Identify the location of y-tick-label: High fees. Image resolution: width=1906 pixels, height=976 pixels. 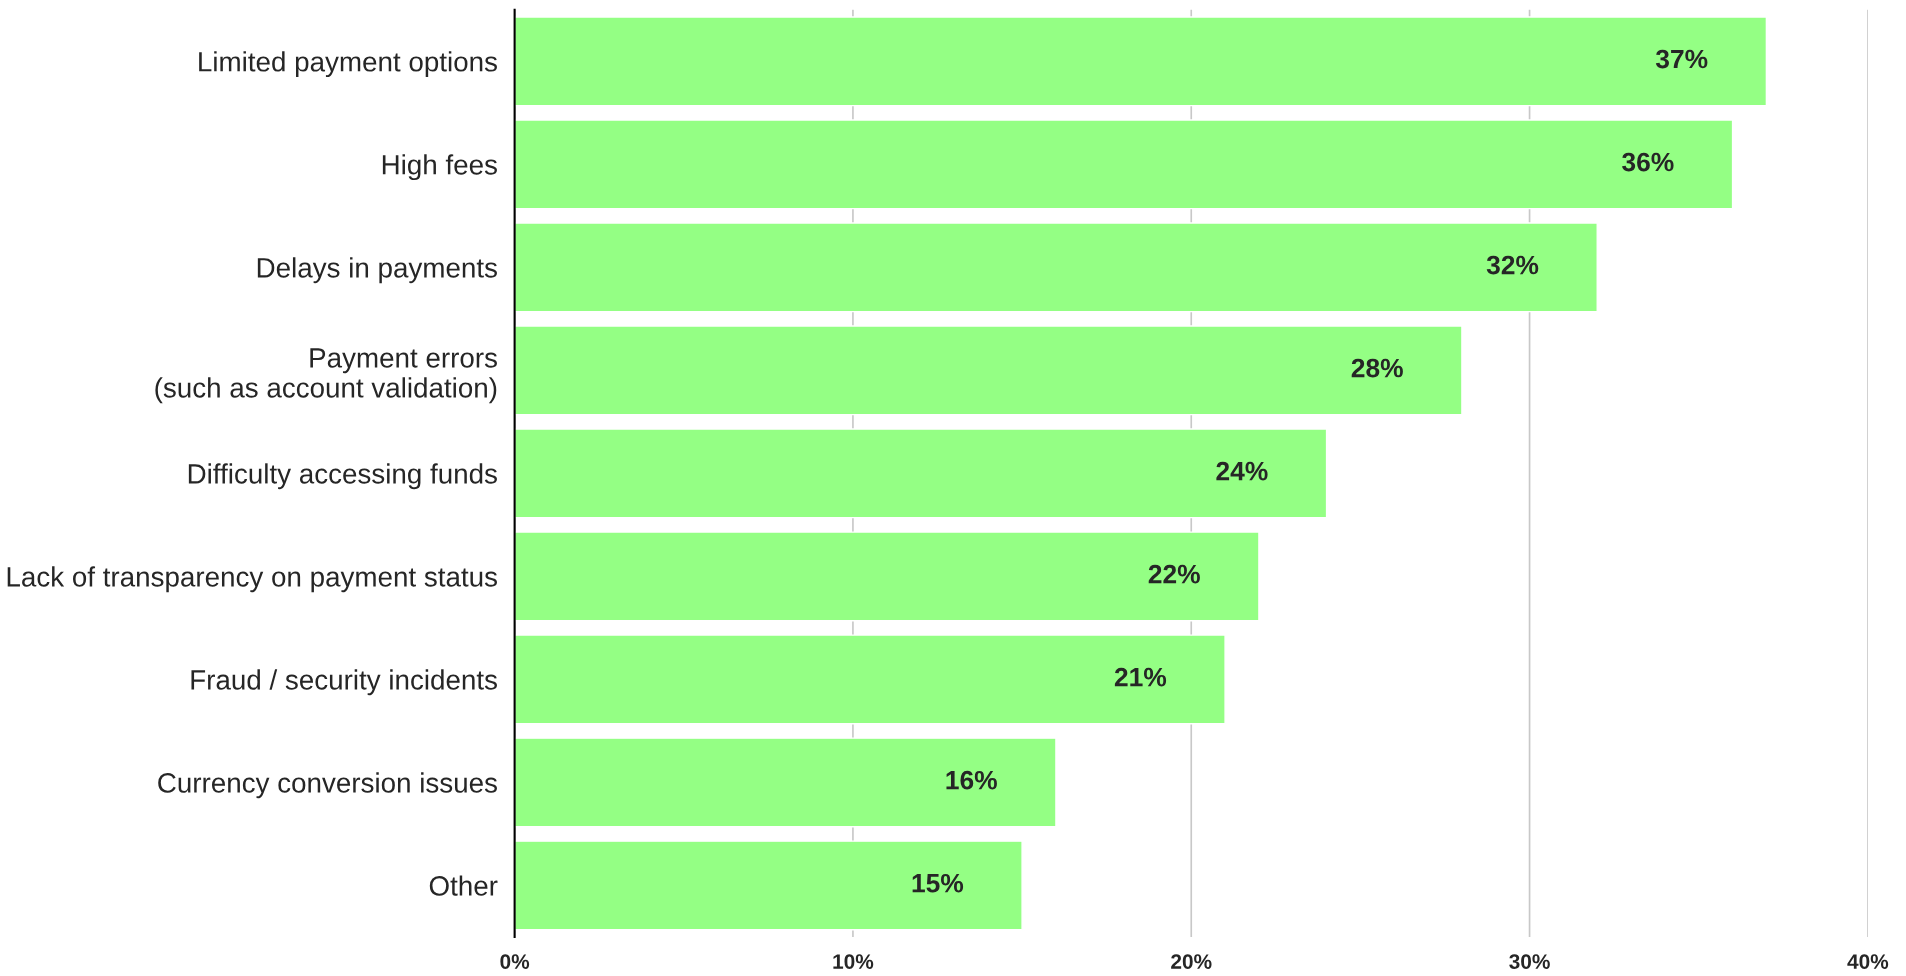
(439, 167).